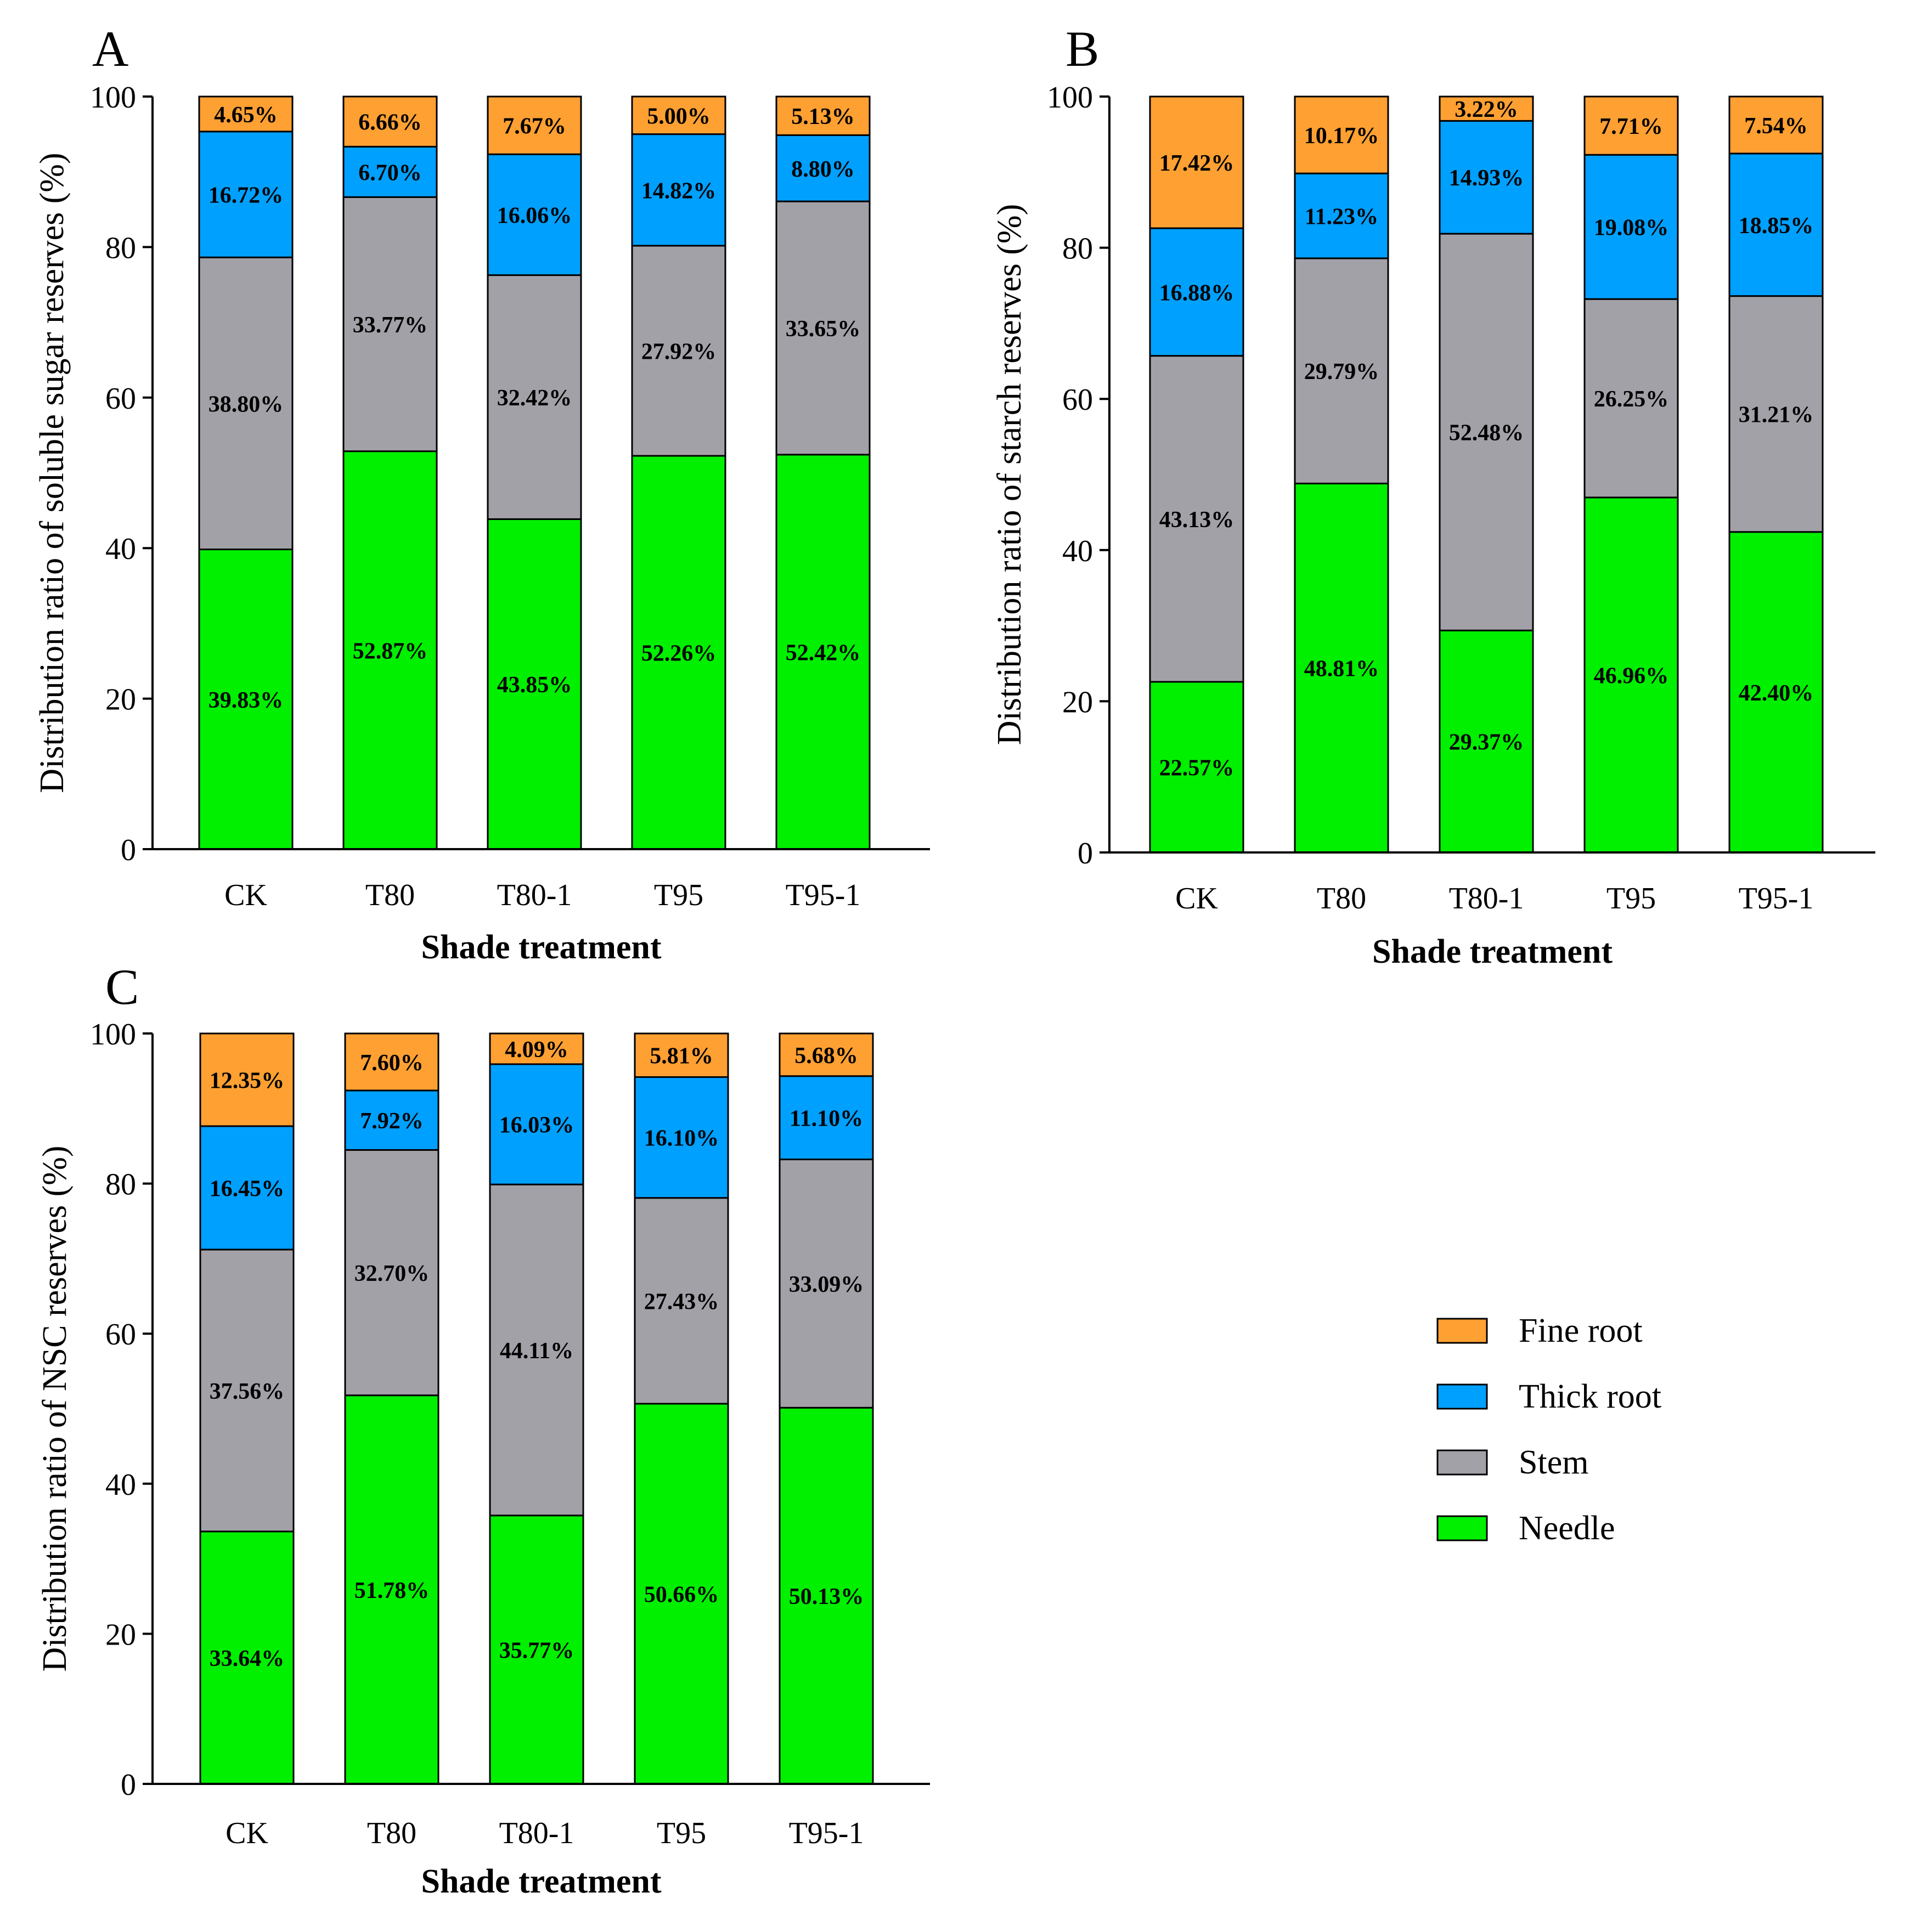 The width and height of the screenshot is (1911, 1932). I want to click on data-label-a-ck-needle: 39.83%, so click(246, 700).